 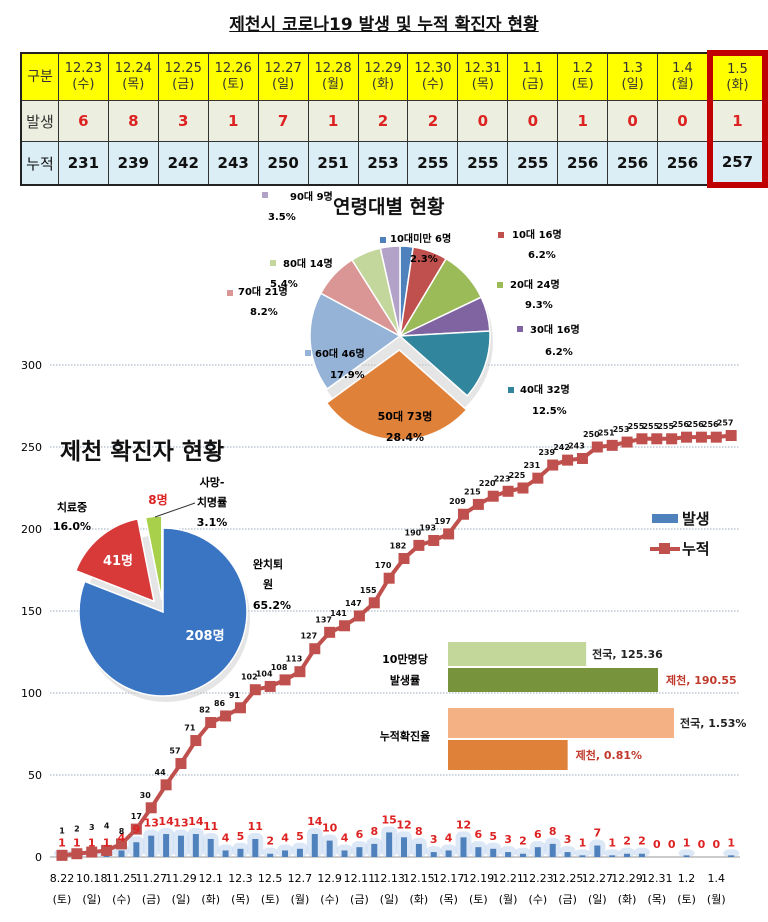 What do you see at coordinates (420, 238) in the screenshot?
I see `age-slice-label: 10대미만 6명` at bounding box center [420, 238].